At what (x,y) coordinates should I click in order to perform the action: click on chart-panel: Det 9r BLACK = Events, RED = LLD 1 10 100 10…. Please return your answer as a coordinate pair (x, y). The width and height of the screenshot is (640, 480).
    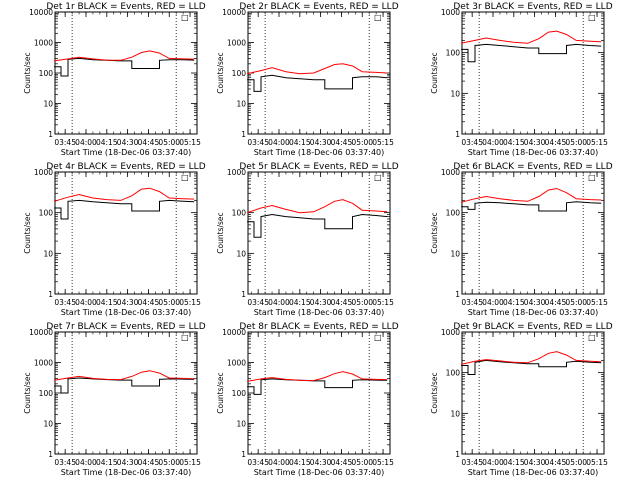
    Looking at the image, I should click on (521, 399).